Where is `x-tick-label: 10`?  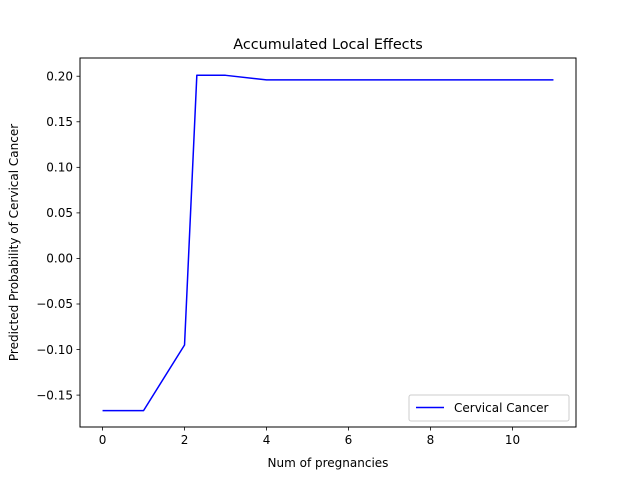
x-tick-label: 10 is located at coordinates (512, 440).